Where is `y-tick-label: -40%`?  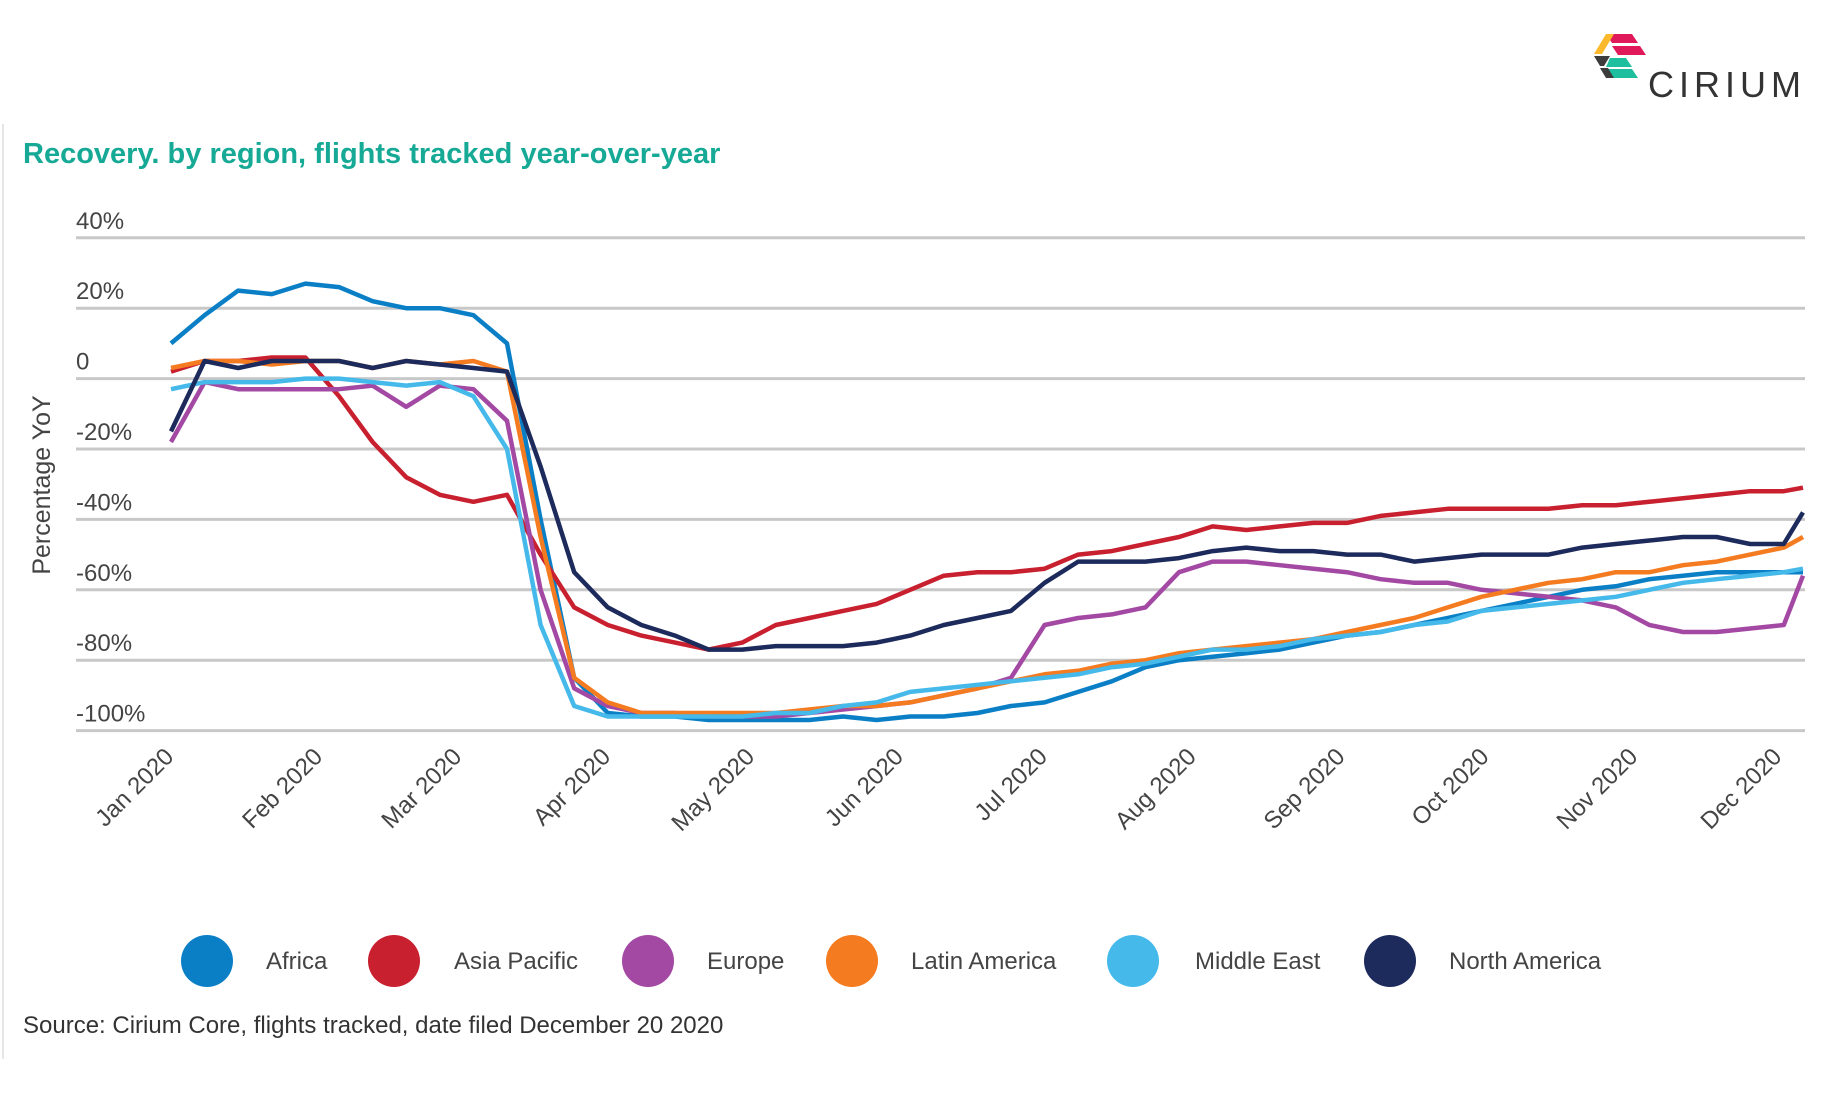 y-tick-label: -40% is located at coordinates (104, 502).